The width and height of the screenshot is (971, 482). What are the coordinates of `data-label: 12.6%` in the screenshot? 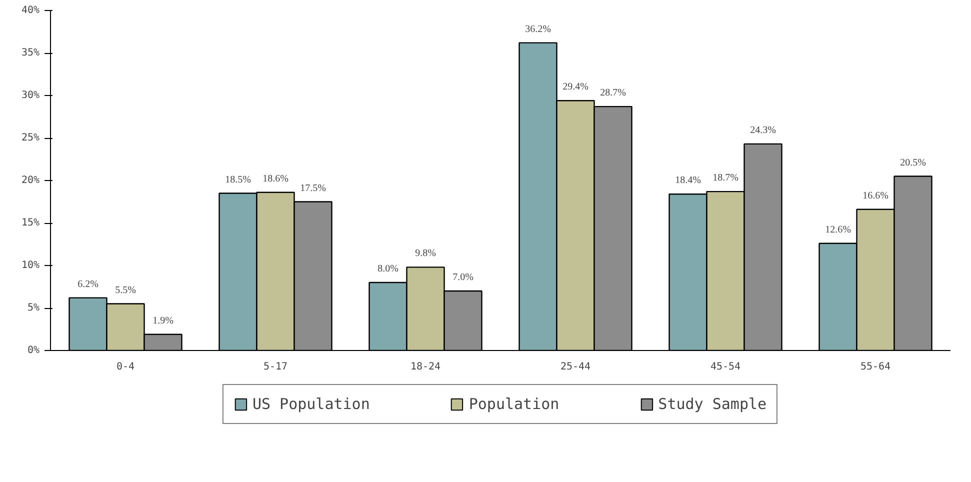 It's located at (838, 230).